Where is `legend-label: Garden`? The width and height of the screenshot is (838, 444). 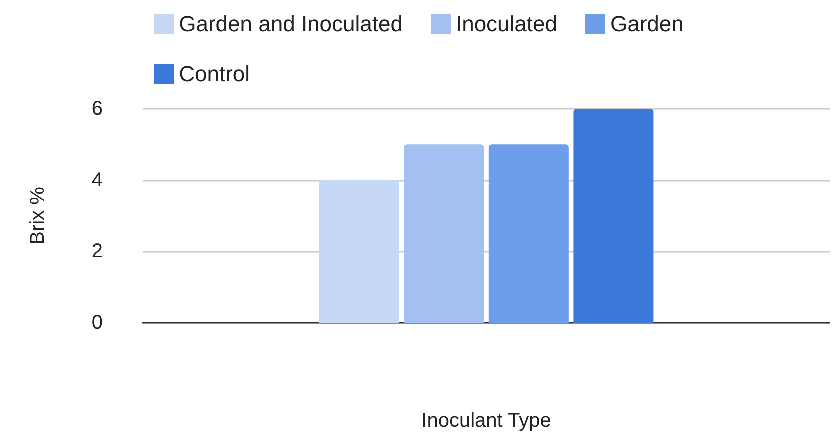 legend-label: Garden is located at coordinates (647, 24).